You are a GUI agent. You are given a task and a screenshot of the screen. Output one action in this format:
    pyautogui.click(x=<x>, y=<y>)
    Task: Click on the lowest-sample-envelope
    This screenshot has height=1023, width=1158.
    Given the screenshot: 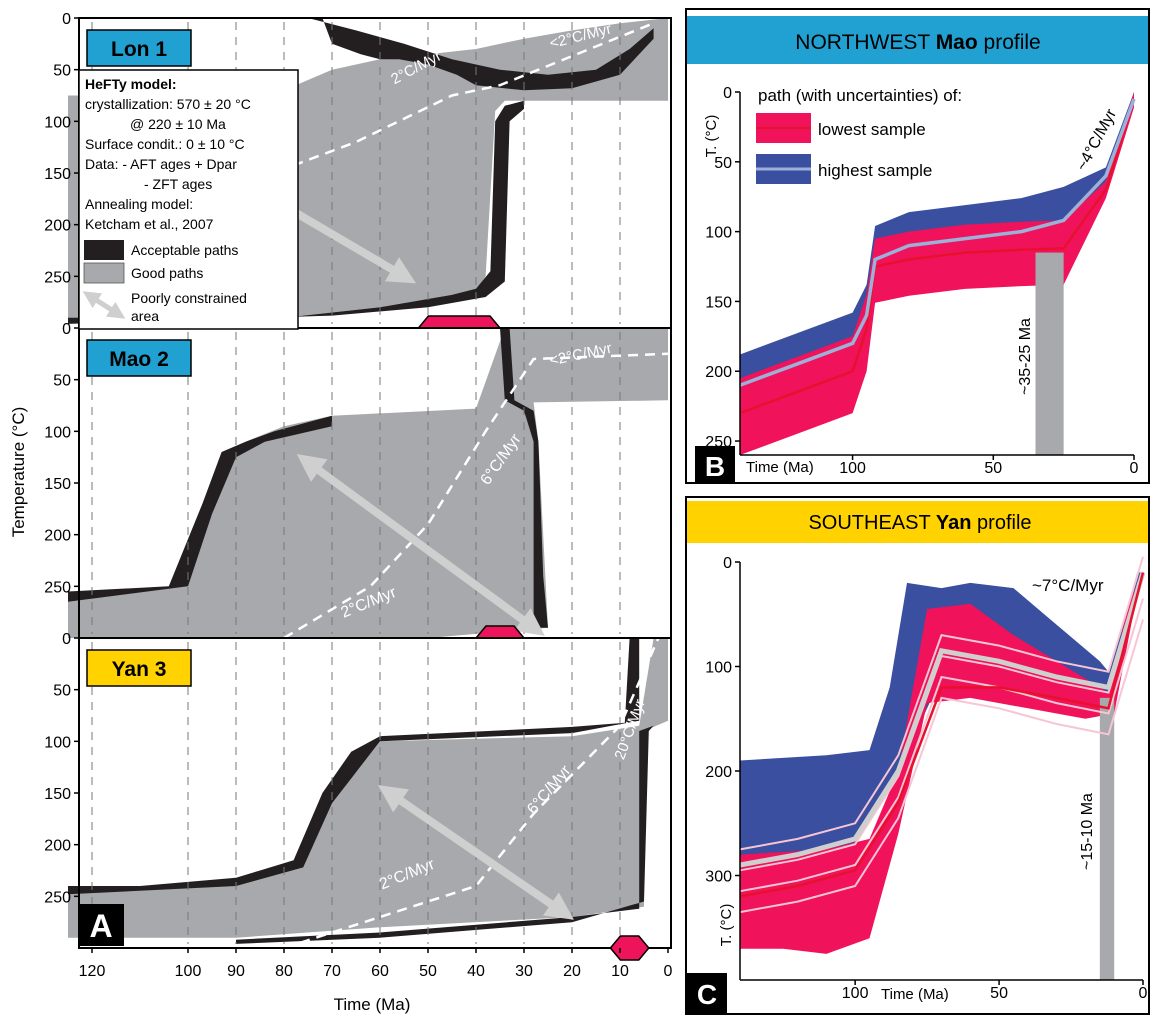 What is the action you would take?
    pyautogui.click(x=937, y=273)
    